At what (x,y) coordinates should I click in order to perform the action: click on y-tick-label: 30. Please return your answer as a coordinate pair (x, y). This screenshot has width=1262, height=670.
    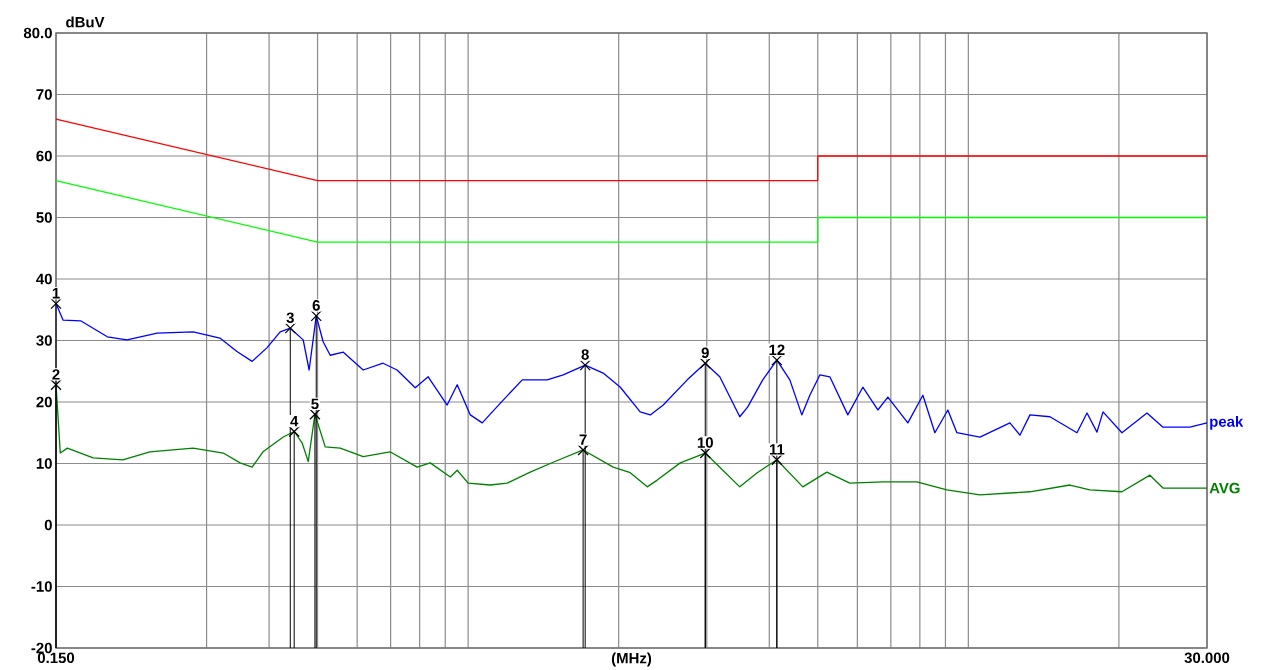
    Looking at the image, I should click on (44, 340).